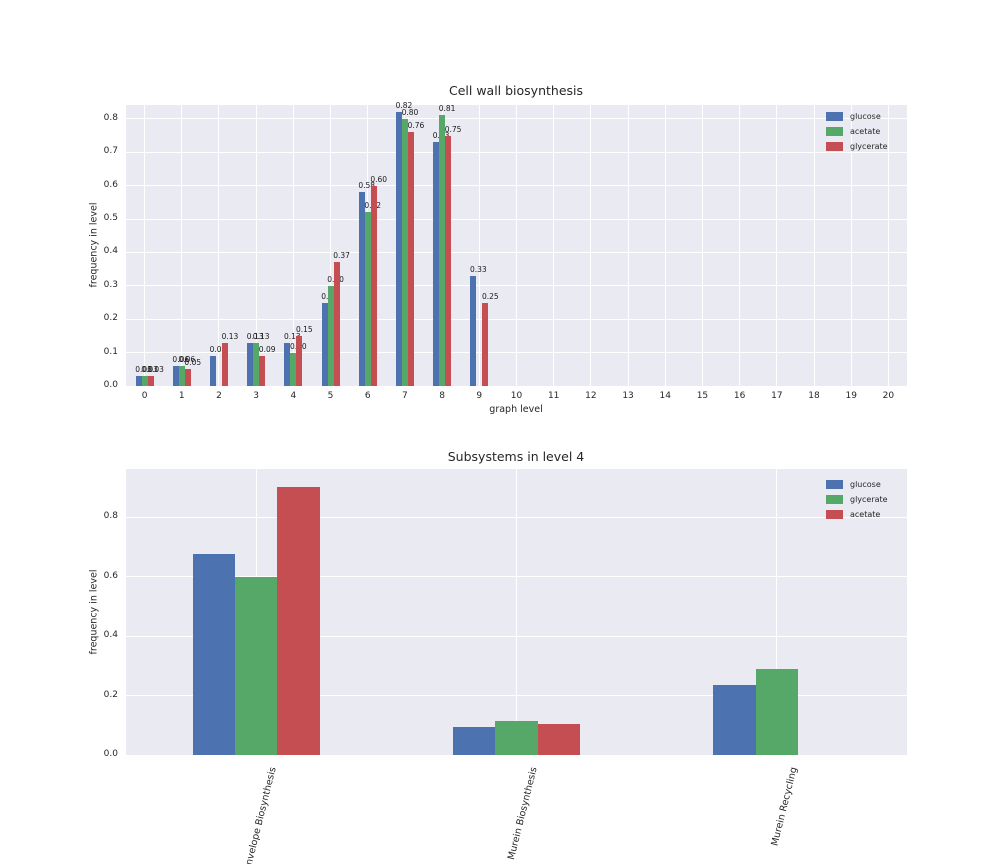 The image size is (1008, 864). What do you see at coordinates (404, 106) in the screenshot?
I see `bar-value-label: 0.82` at bounding box center [404, 106].